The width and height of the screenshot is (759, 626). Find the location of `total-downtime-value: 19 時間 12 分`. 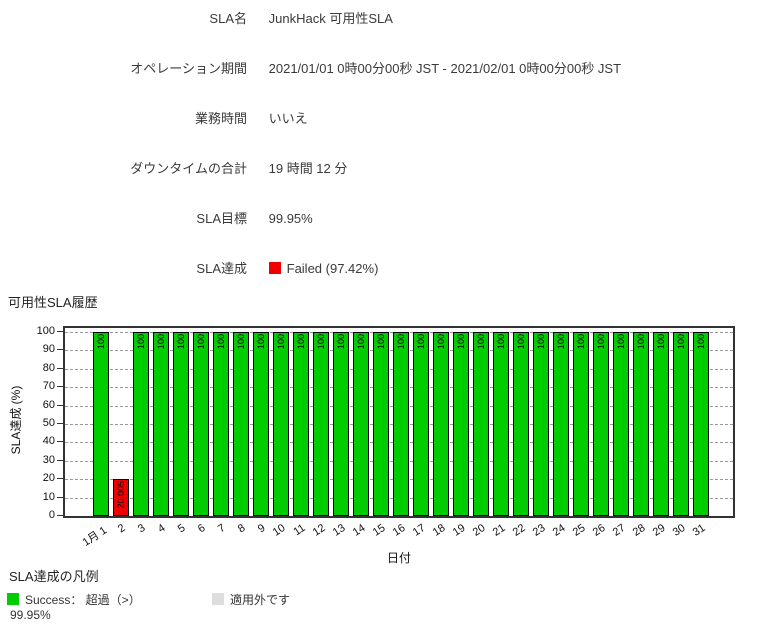

total-downtime-value: 19 時間 12 分 is located at coordinates (308, 168).